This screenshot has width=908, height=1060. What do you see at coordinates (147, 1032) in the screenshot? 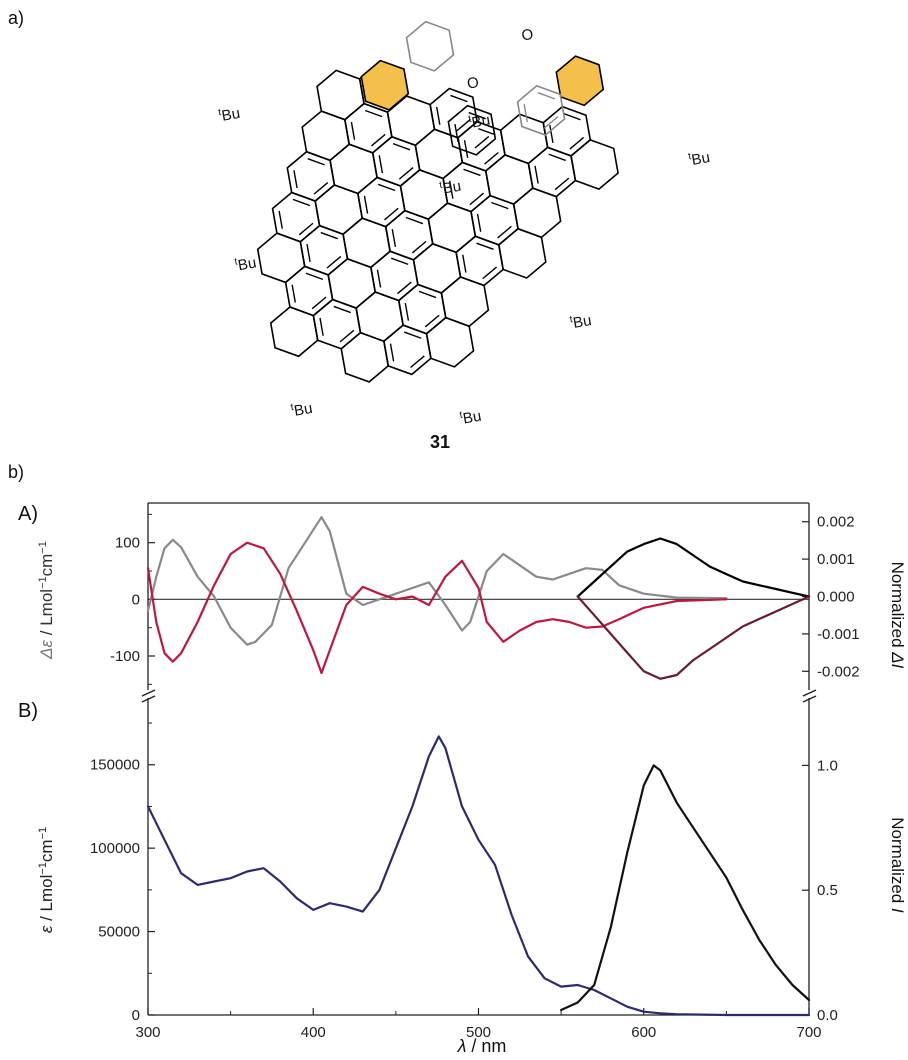
I see `chart-b-xtick-label: 300` at bounding box center [147, 1032].